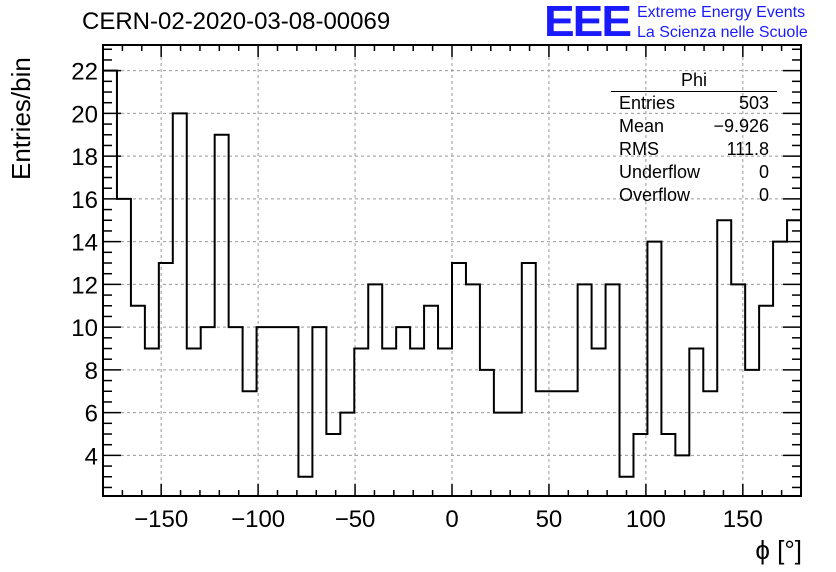 The width and height of the screenshot is (836, 572). What do you see at coordinates (84, 114) in the screenshot?
I see `y-tick-label: 20` at bounding box center [84, 114].